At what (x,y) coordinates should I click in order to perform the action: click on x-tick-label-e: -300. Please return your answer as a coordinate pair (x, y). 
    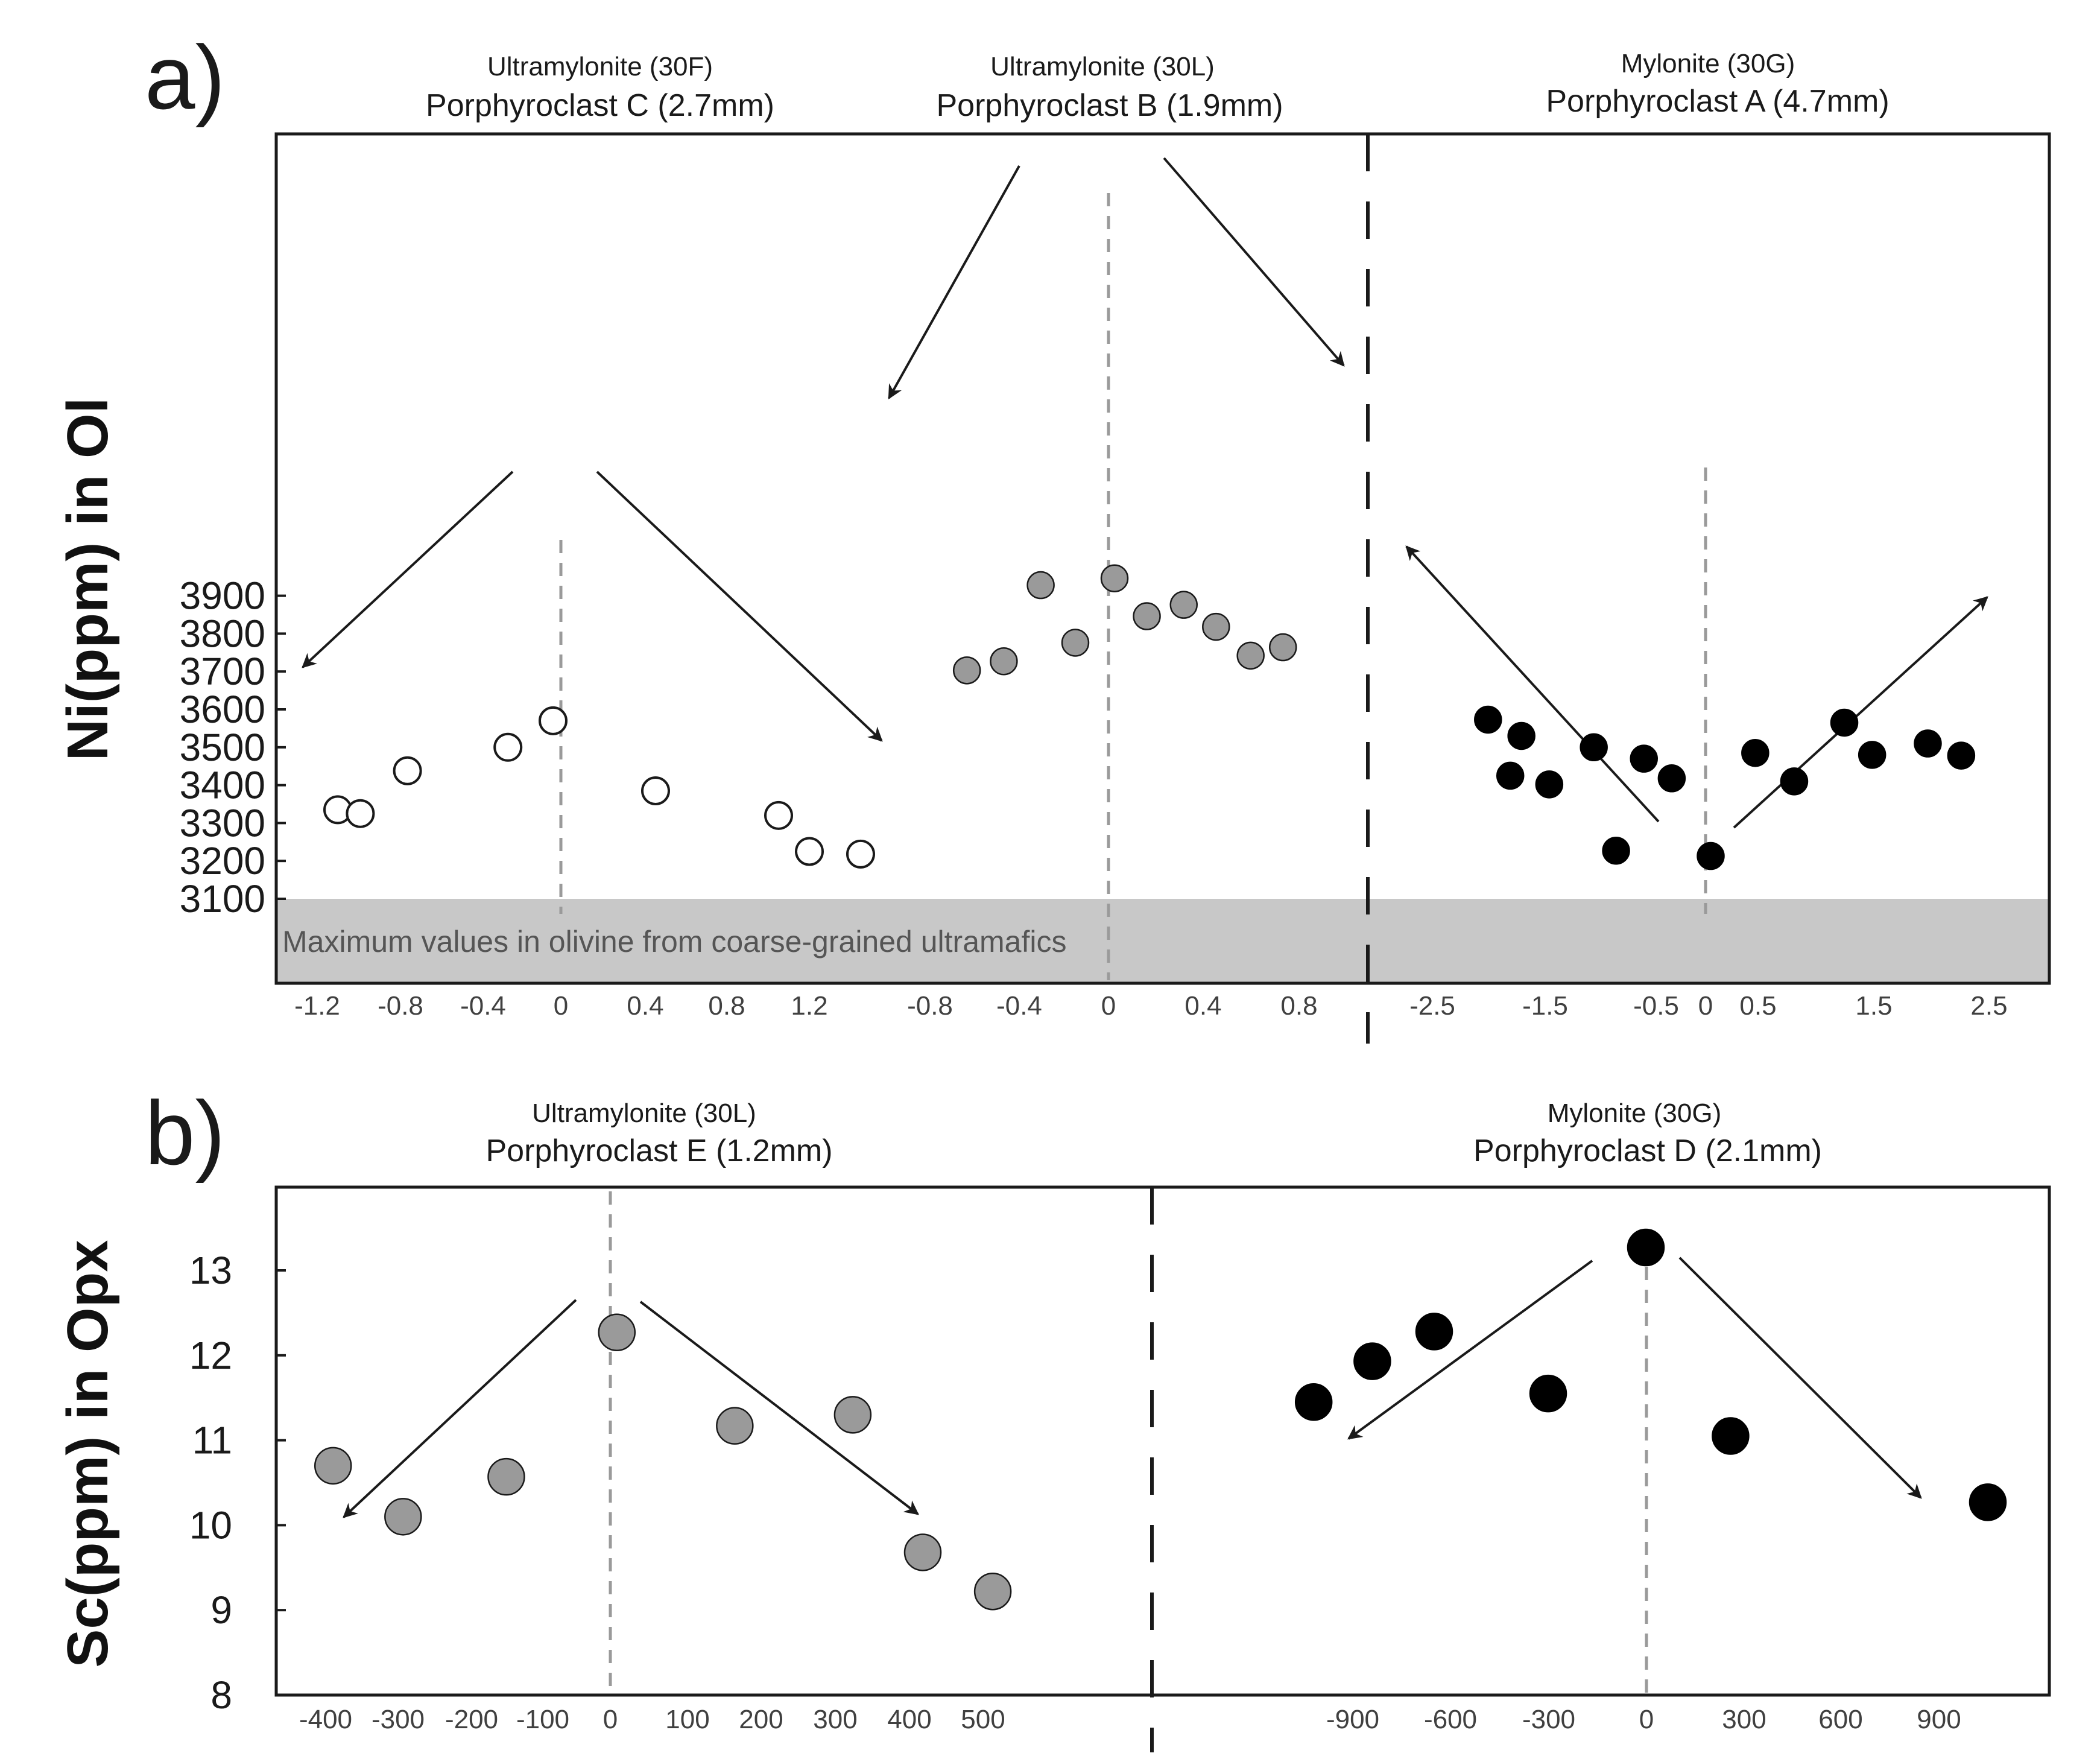
    Looking at the image, I should click on (398, 1719).